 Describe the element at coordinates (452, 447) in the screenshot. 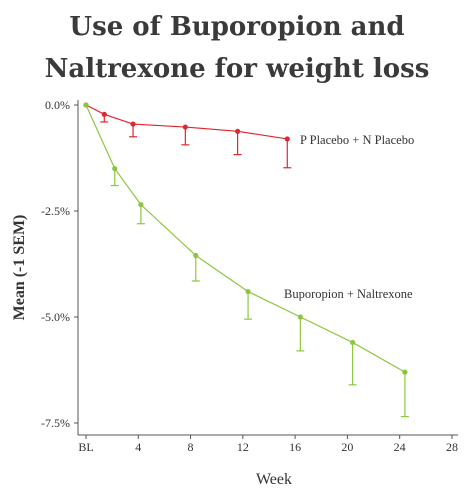

I see `x-tick-label: 28` at that location.